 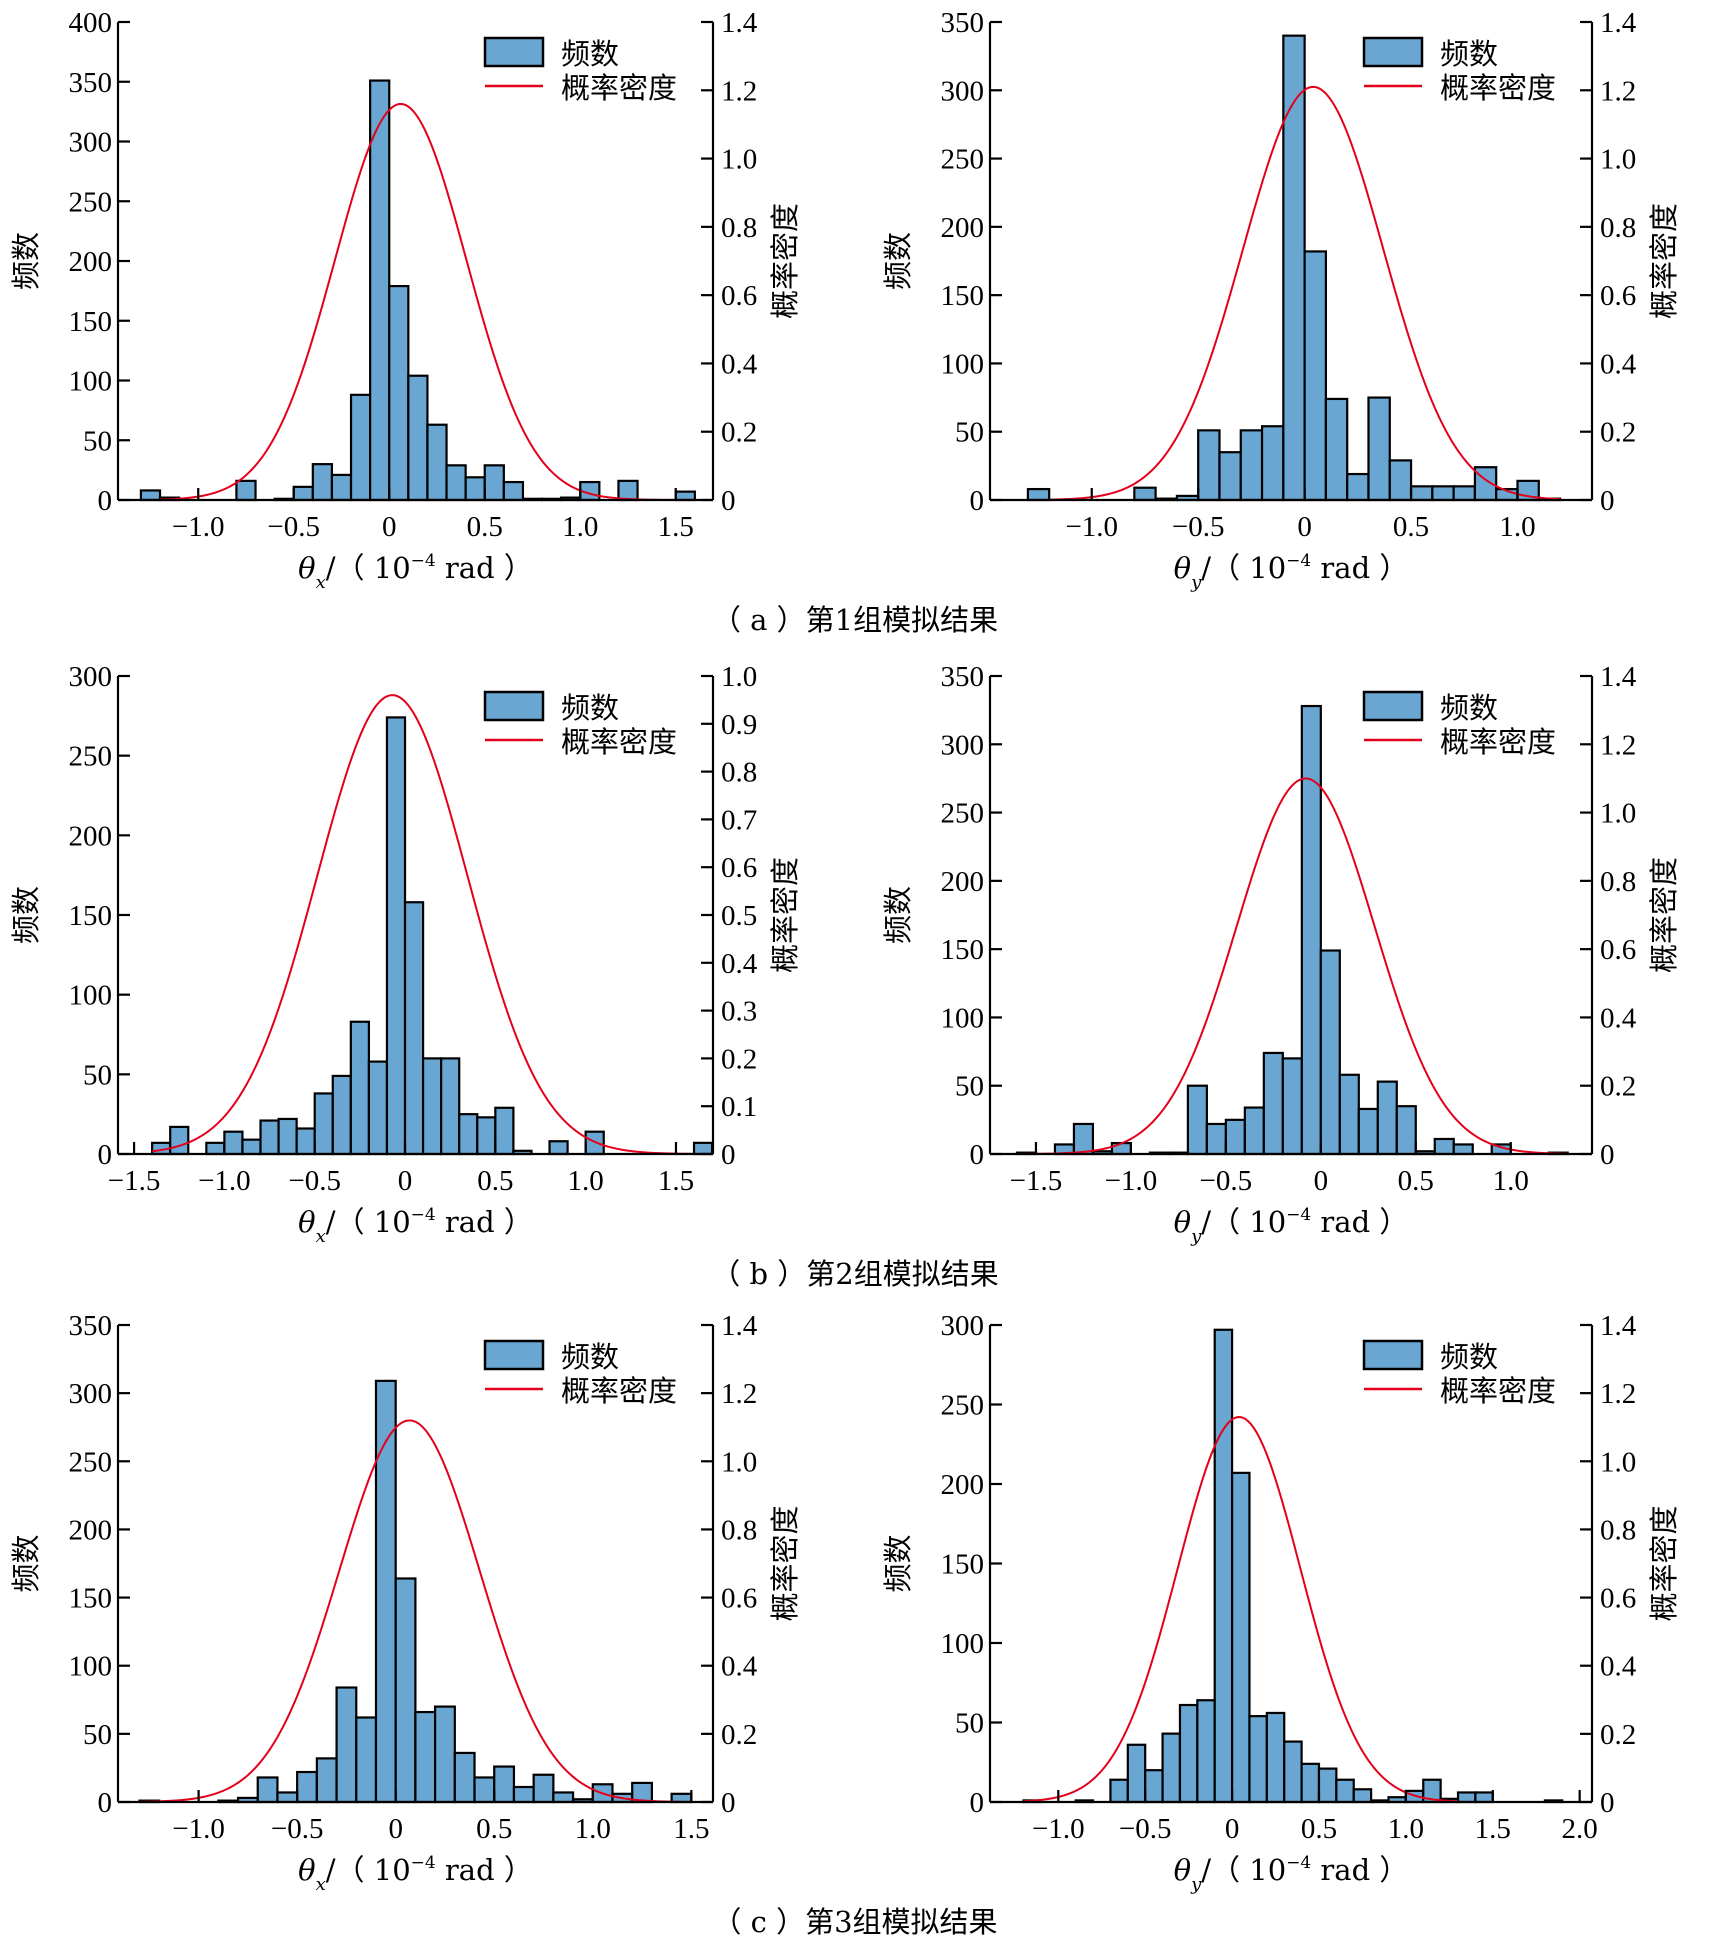 I want to click on x-tick-label: 1.0, so click(x=593, y=1829).